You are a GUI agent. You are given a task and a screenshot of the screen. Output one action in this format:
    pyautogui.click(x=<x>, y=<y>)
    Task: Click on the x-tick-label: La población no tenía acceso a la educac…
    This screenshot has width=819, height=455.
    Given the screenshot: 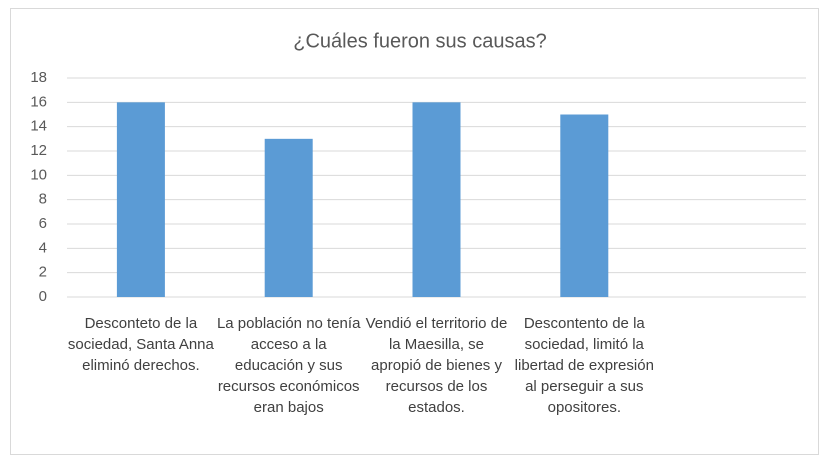 What is the action you would take?
    pyautogui.click(x=288, y=365)
    